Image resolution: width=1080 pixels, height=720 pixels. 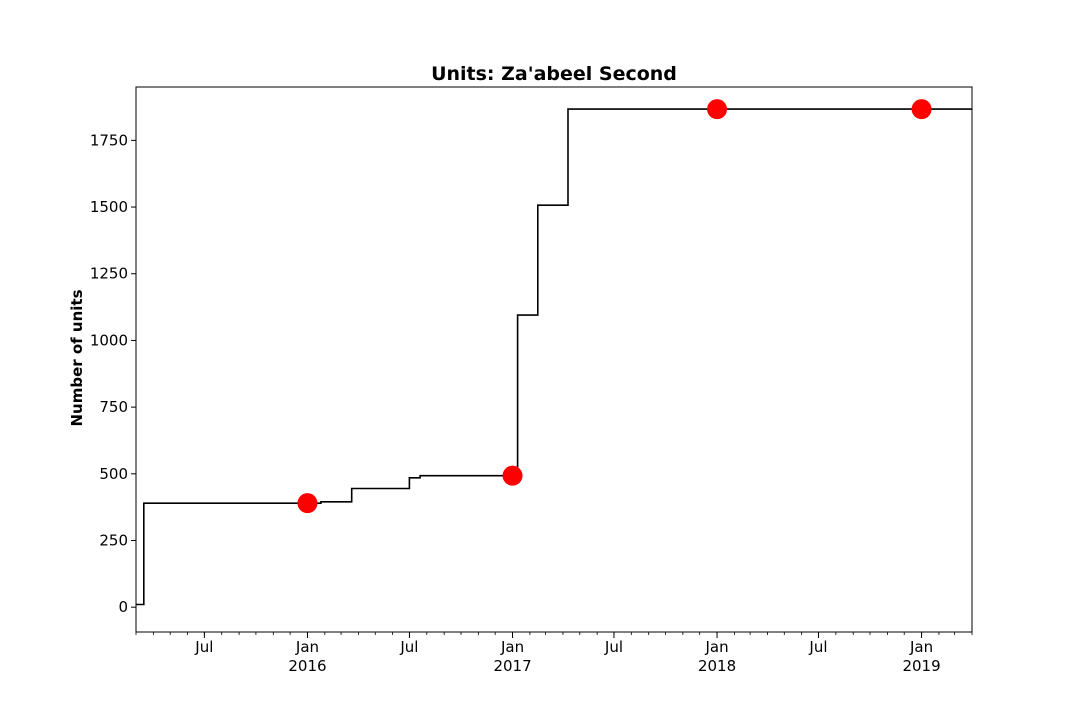 What do you see at coordinates (113, 474) in the screenshot?
I see `y-tick-label: 500` at bounding box center [113, 474].